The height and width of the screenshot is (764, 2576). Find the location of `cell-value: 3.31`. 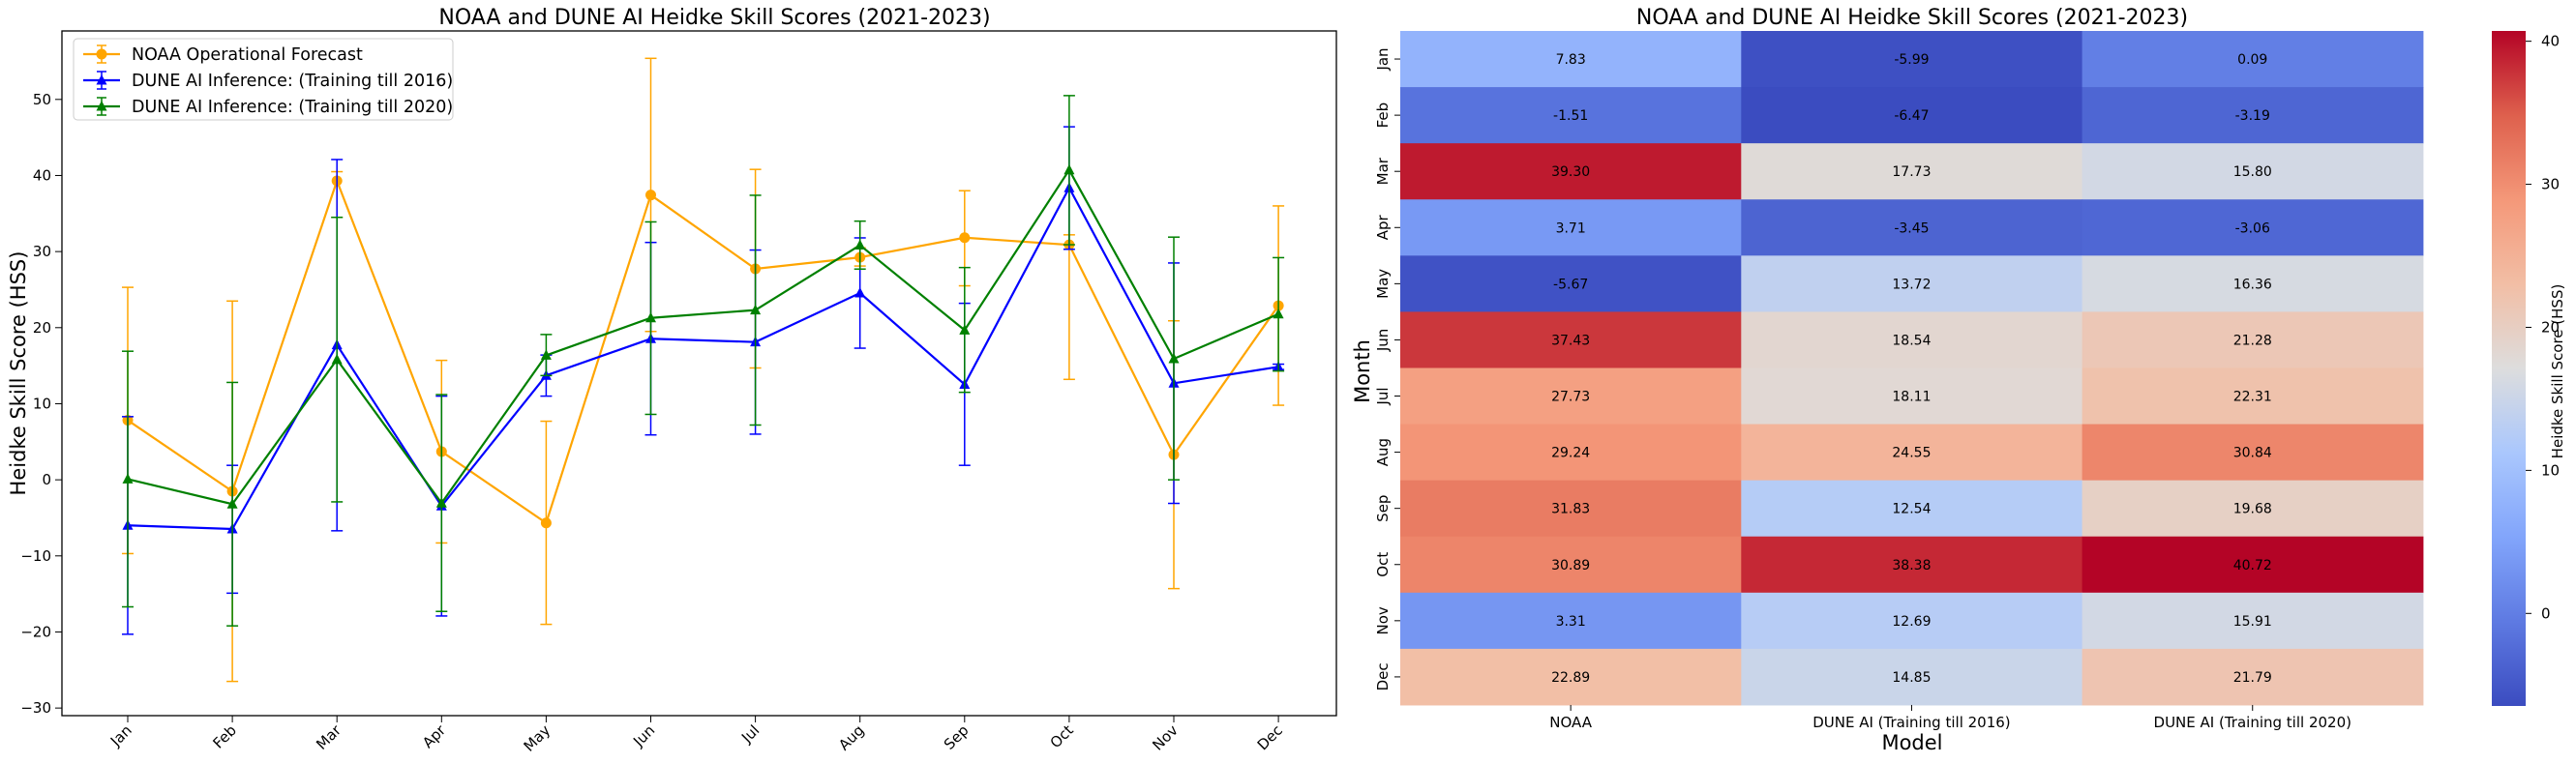

cell-value: 3.31 is located at coordinates (1571, 622).